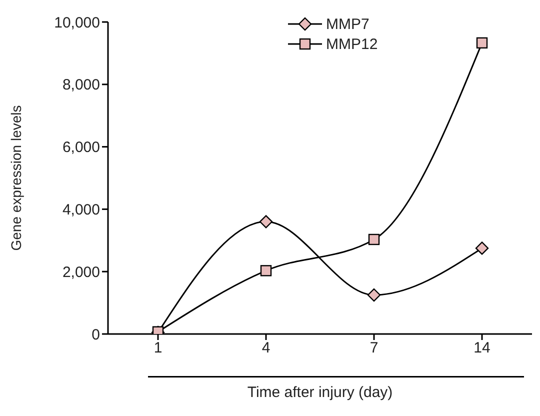  What do you see at coordinates (81, 147) in the screenshot?
I see `y-tick-label: 6,000` at bounding box center [81, 147].